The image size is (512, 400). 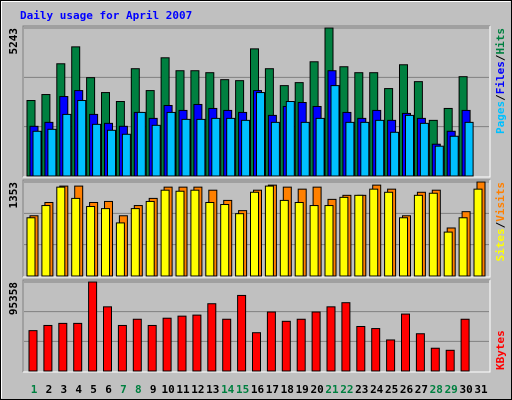 What do you see at coordinates (500, 350) in the screenshot?
I see `legend-entry: KBytes` at bounding box center [500, 350].